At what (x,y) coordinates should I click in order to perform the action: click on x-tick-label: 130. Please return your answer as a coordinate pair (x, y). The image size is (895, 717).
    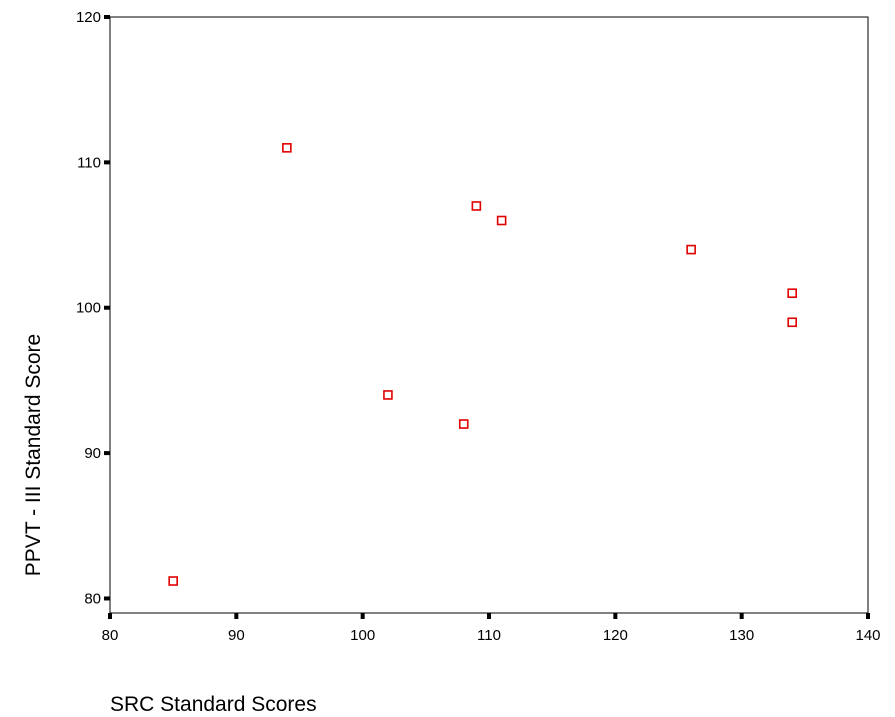
    Looking at the image, I should click on (741, 635).